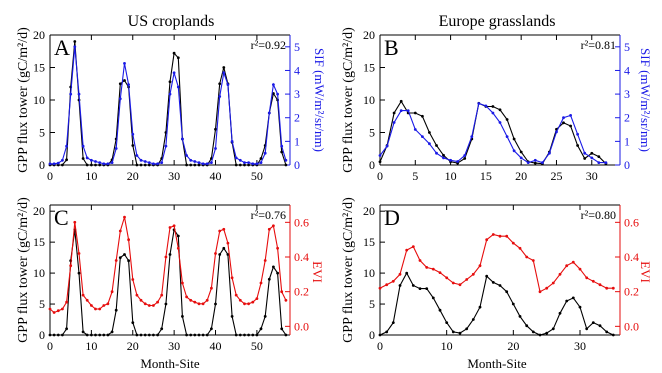 Image resolution: width=662 pixels, height=373 pixels. Describe the element at coordinates (627, 94) in the screenshot. I see `y-tick-label-right-b: 3` at that location.